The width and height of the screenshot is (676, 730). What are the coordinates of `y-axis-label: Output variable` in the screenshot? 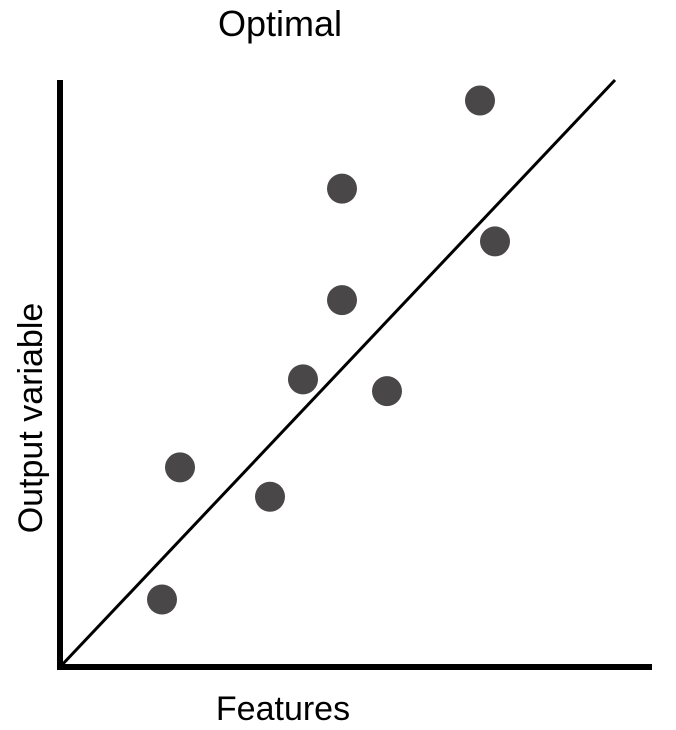 It's located at (31, 418).